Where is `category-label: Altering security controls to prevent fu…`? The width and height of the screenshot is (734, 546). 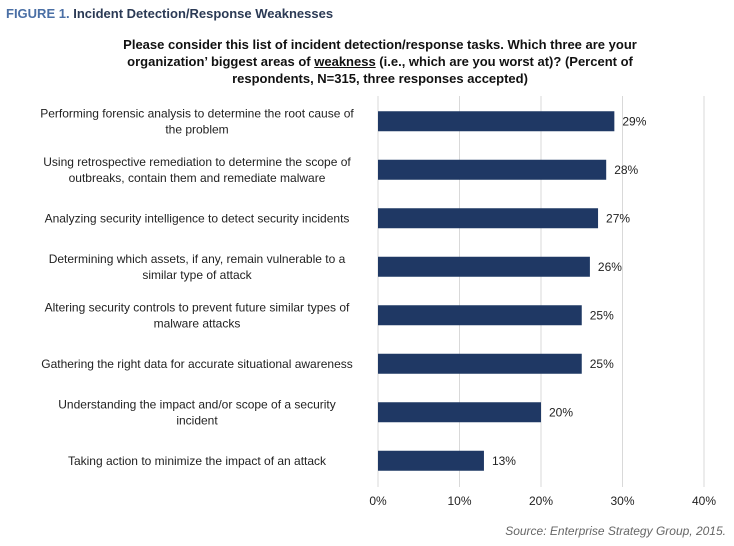 category-label: Altering security controls to prevent fu… is located at coordinates (197, 315).